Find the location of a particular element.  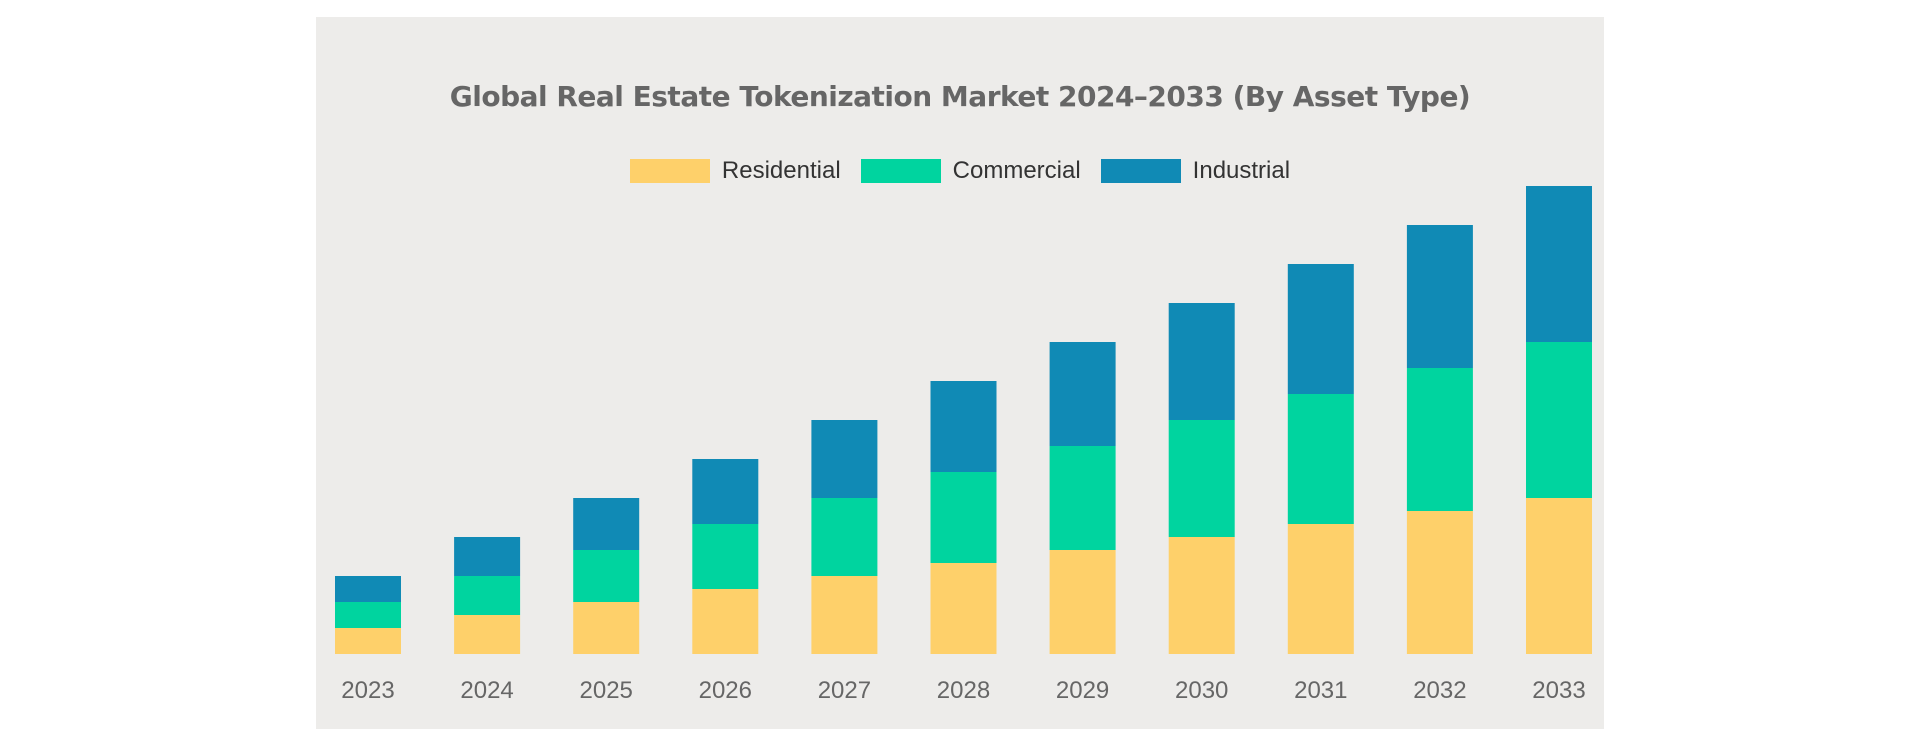

legend-label-industrial: Industrial is located at coordinates (1241, 170).